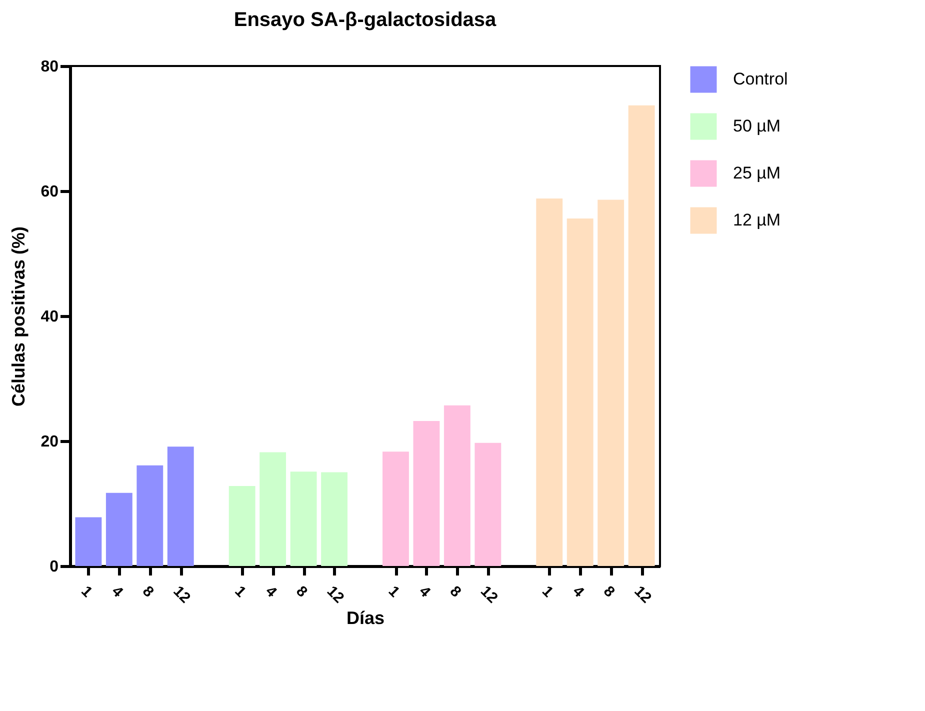 This screenshot has width=925, height=711. Describe the element at coordinates (366, 20) in the screenshot. I see `chart-title: Ensayo SA-β-galactosidasa` at that location.